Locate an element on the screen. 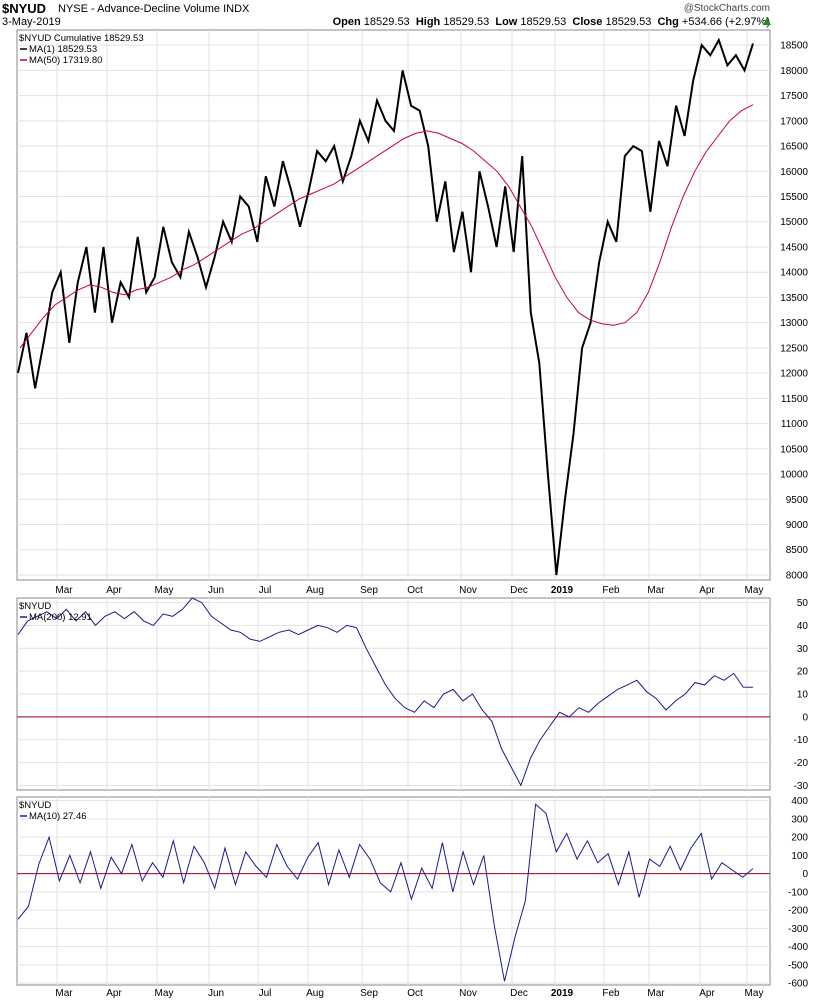 Image resolution: width=820 pixels, height=1000 pixels. y-tick-label: 8000 is located at coordinates (797, 575).